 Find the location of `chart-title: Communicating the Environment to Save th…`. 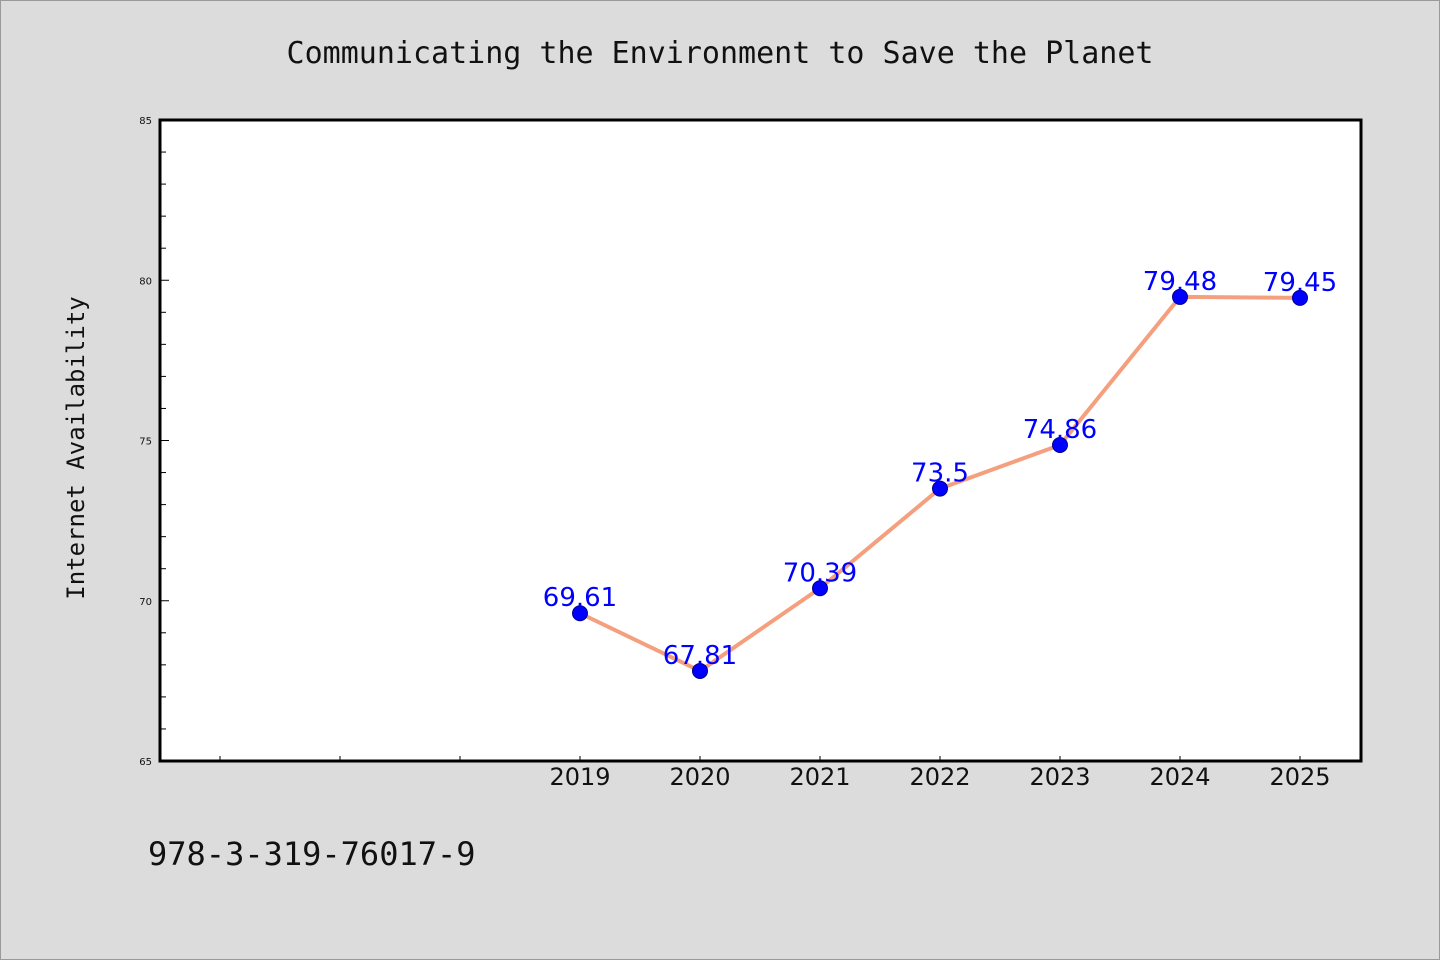

chart-title: Communicating the Environment to Save th… is located at coordinates (720, 53).